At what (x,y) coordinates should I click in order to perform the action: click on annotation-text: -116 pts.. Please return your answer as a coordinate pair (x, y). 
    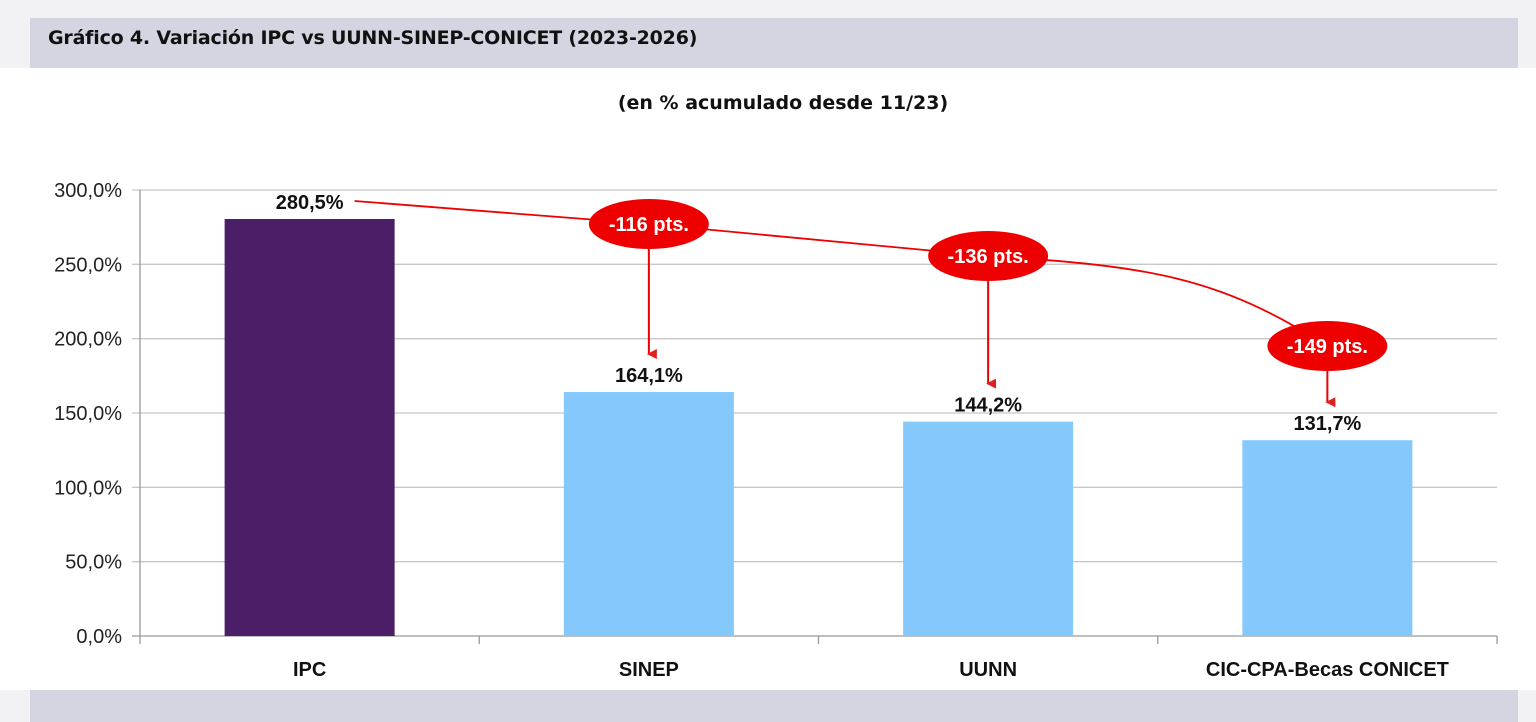
    Looking at the image, I should click on (649, 225).